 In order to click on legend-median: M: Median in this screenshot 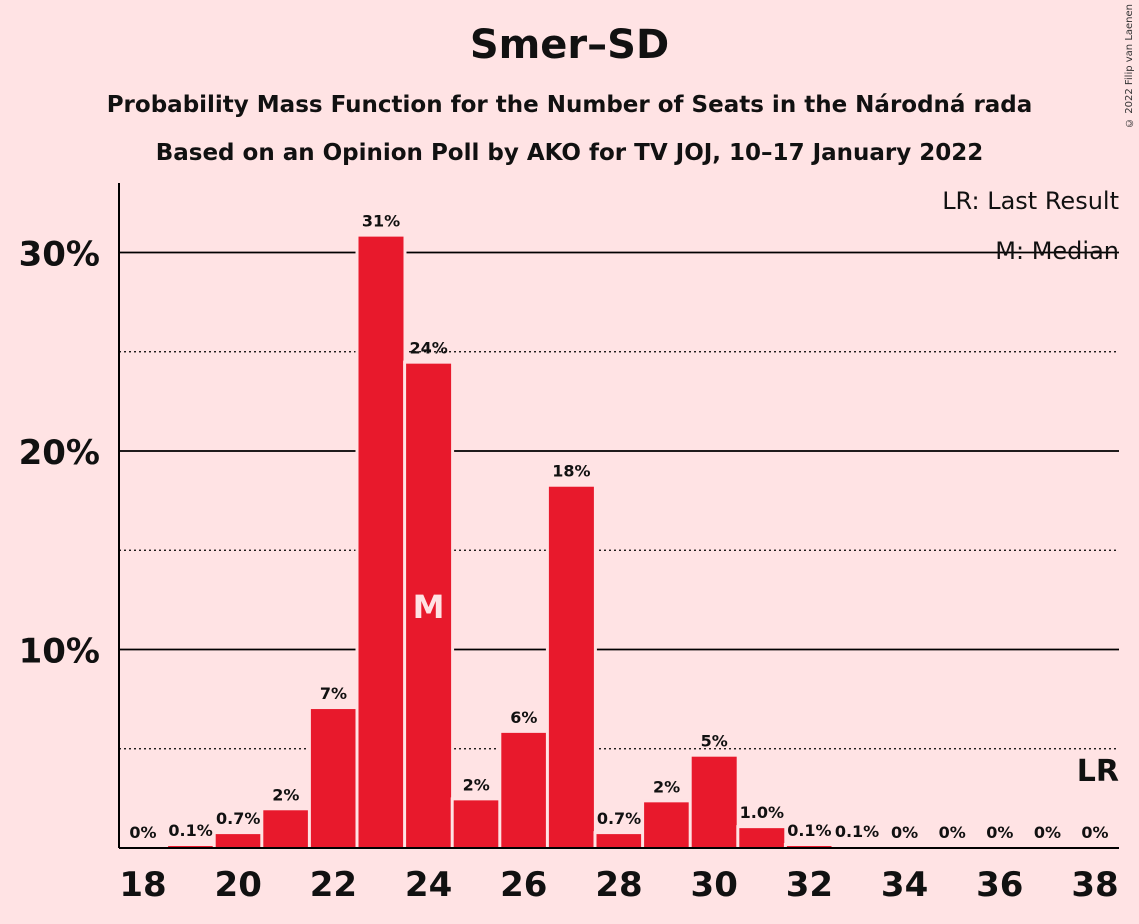, I will do `click(1057, 251)`.